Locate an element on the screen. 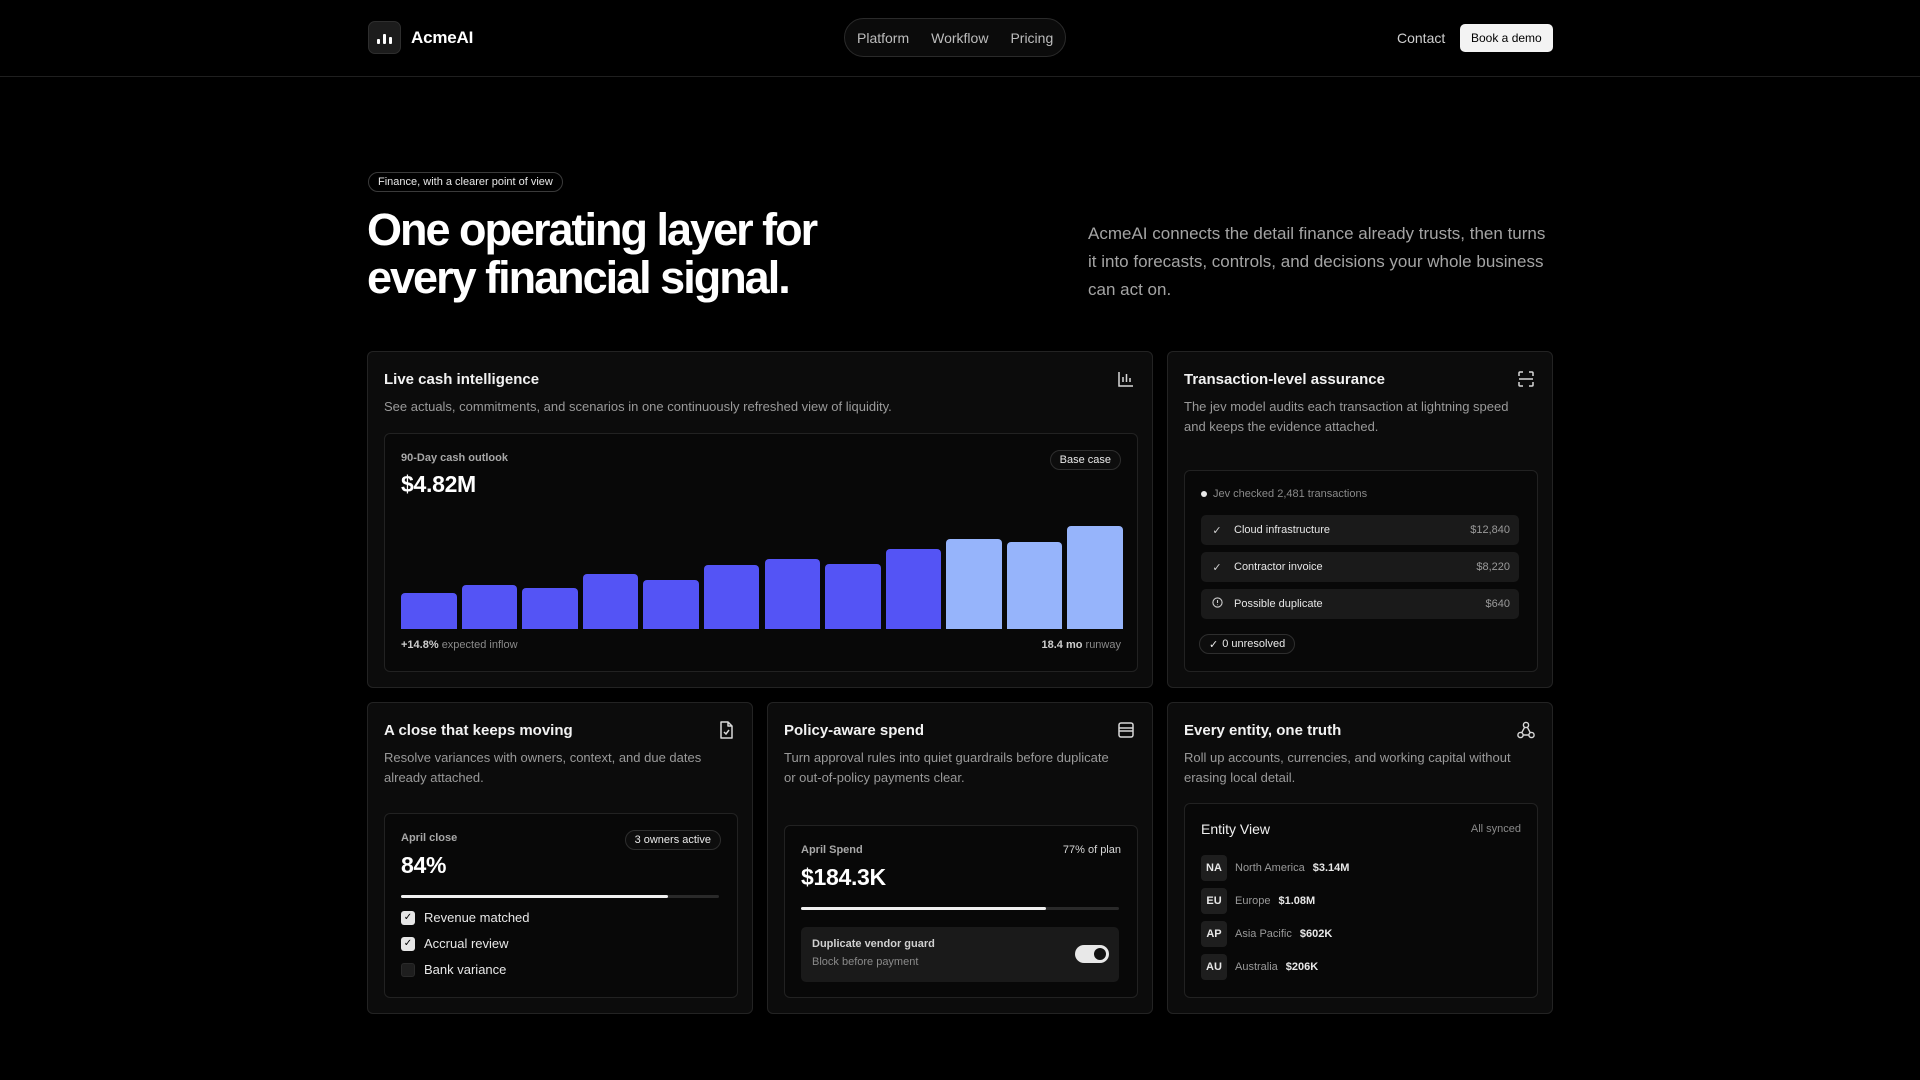  inflow-value: +14.8% is located at coordinates (420, 645).